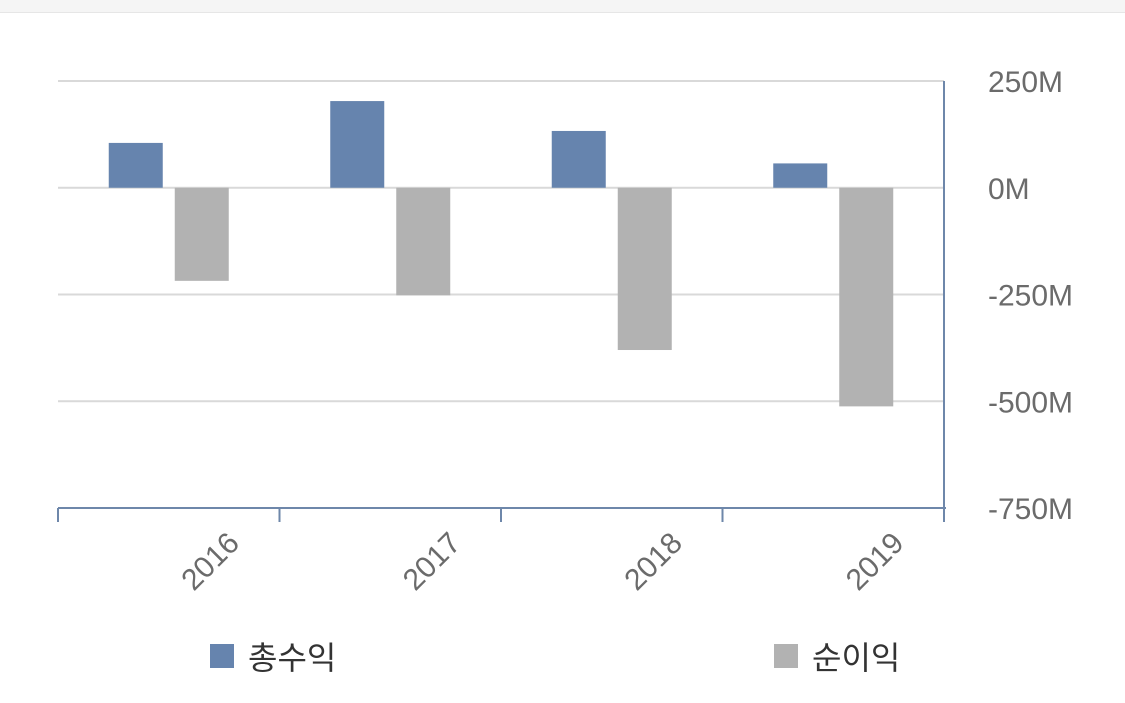 The width and height of the screenshot is (1125, 703). Describe the element at coordinates (578, 159) in the screenshot. I see `bar-revenue-2018` at that location.